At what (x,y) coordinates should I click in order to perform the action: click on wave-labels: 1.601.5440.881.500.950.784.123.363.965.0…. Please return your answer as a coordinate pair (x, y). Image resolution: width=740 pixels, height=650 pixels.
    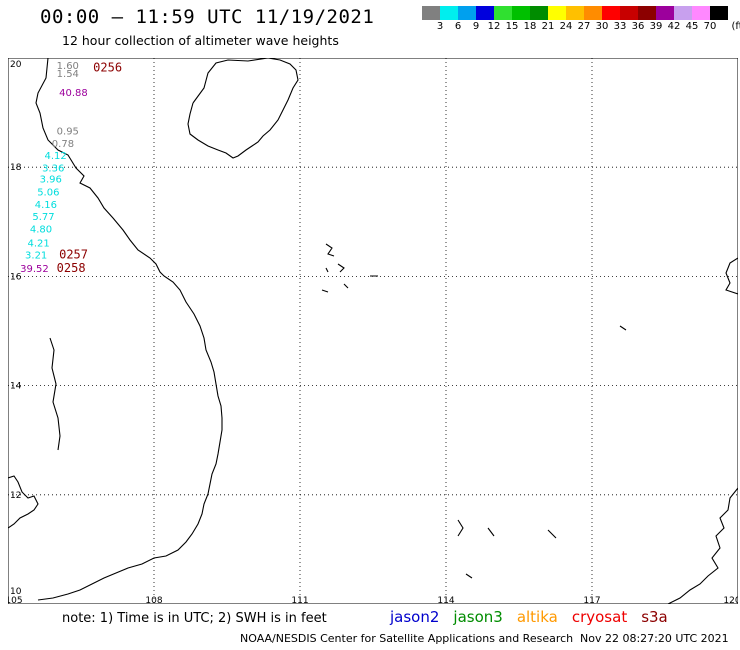
    Looking at the image, I should click on (71, 168).